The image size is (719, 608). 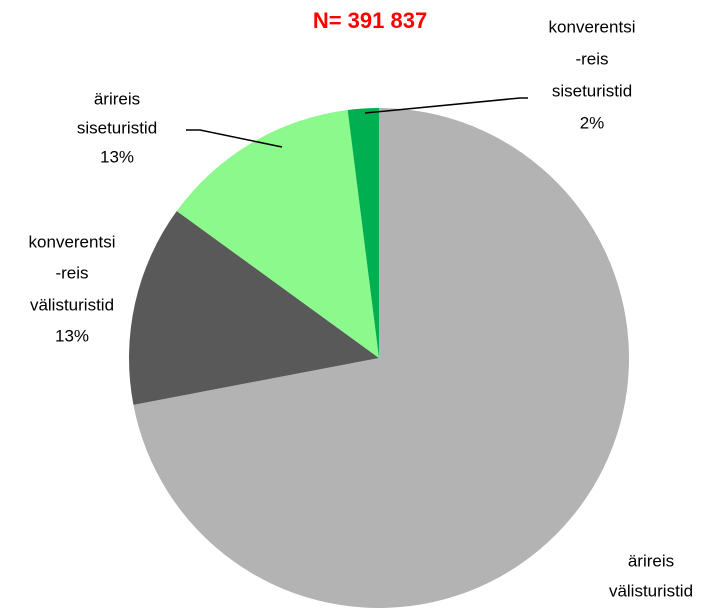 What do you see at coordinates (370, 20) in the screenshot?
I see `chart-title: N= 391 837` at bounding box center [370, 20].